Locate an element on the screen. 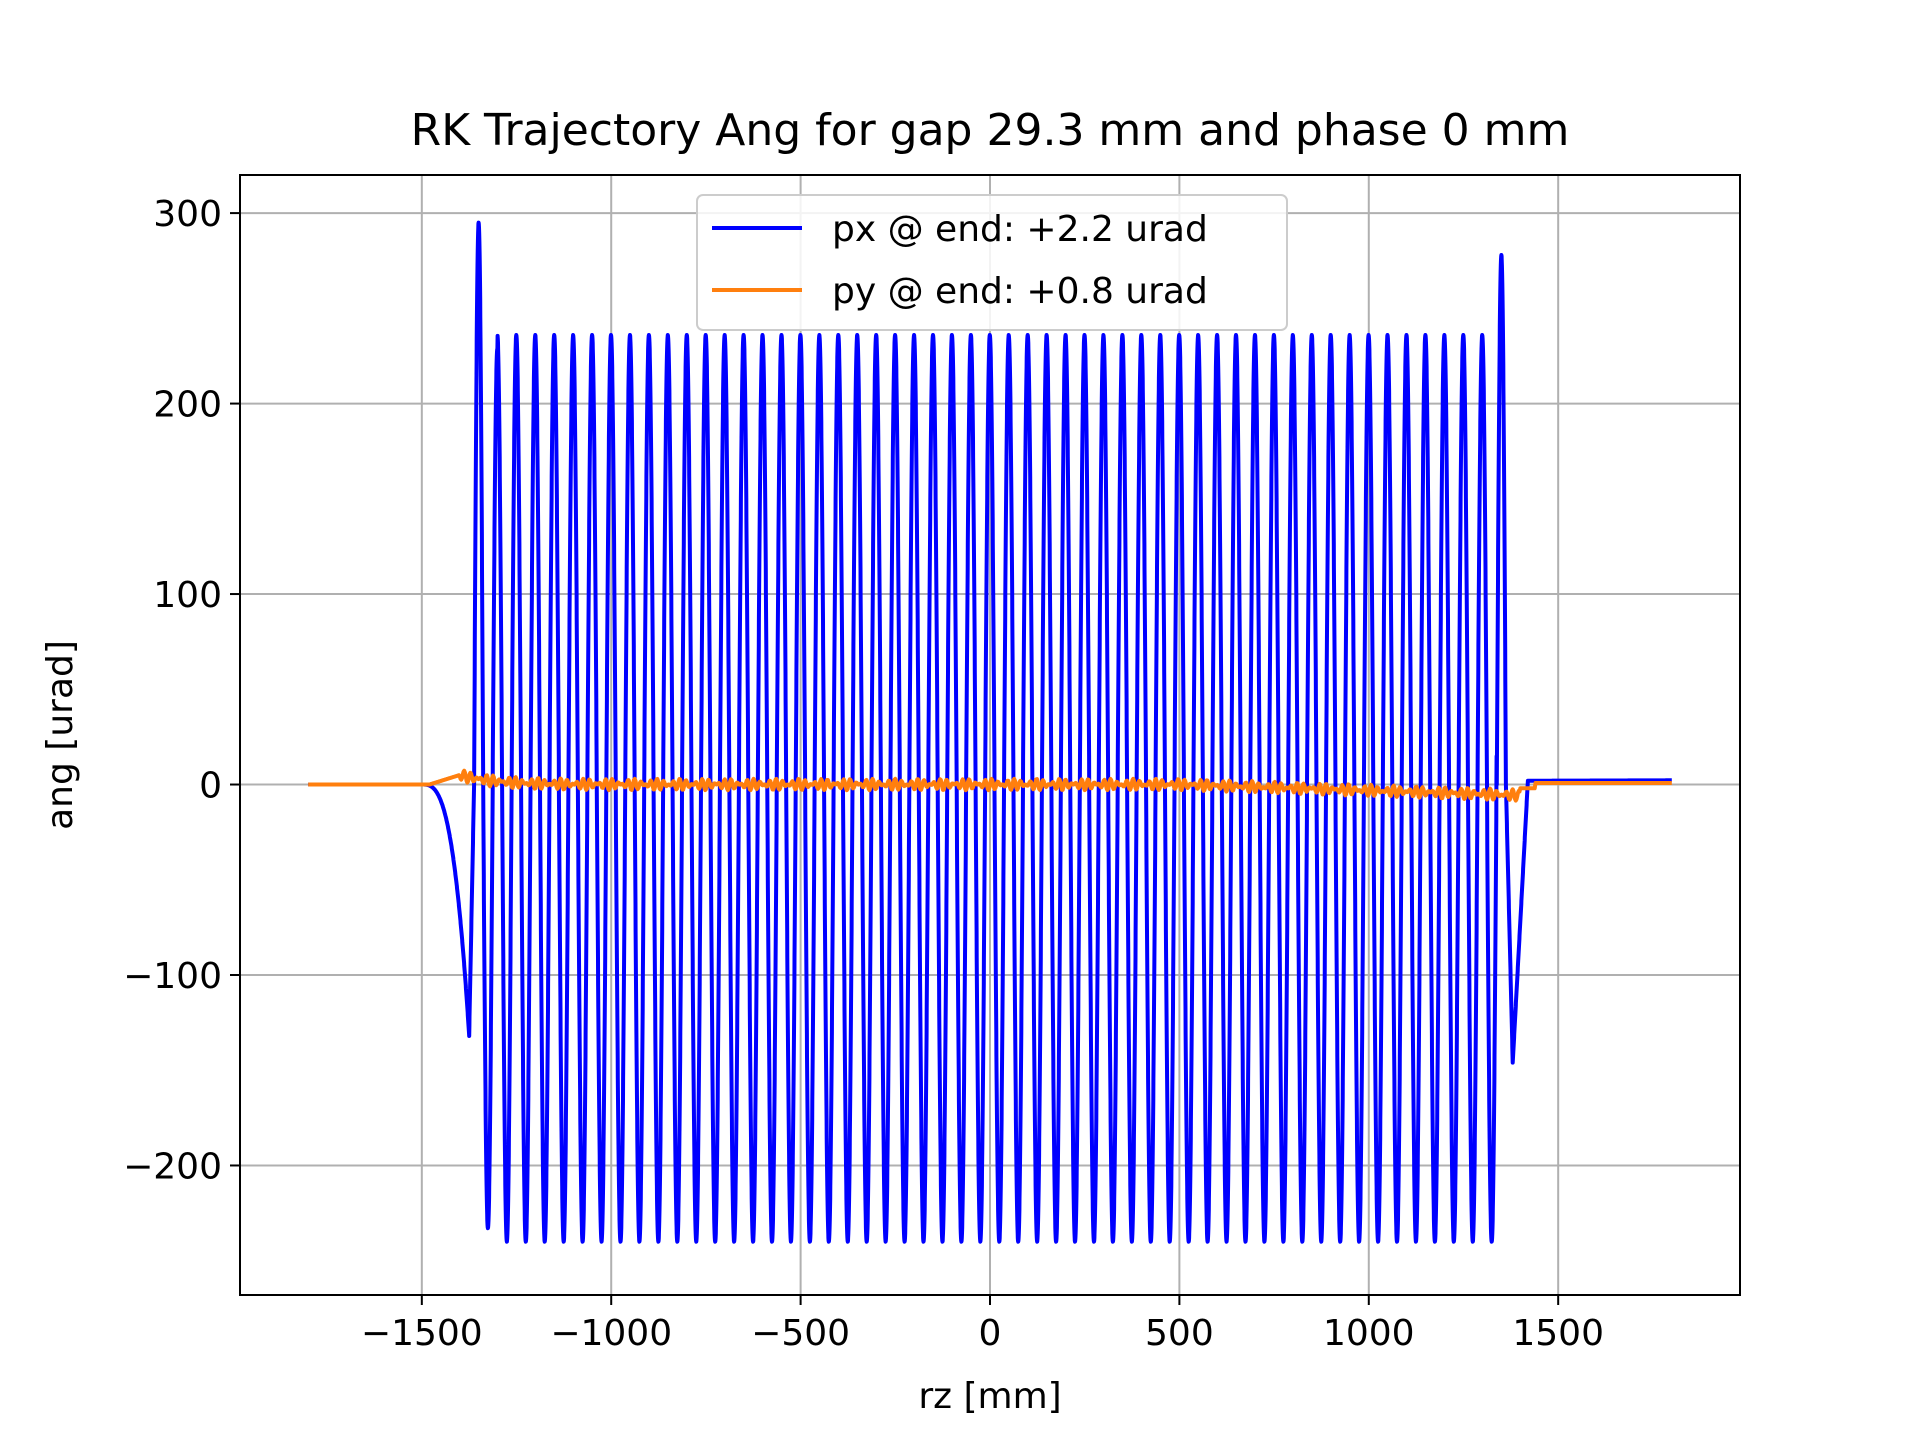  x-tick-label: 500 is located at coordinates (1179, 1333).